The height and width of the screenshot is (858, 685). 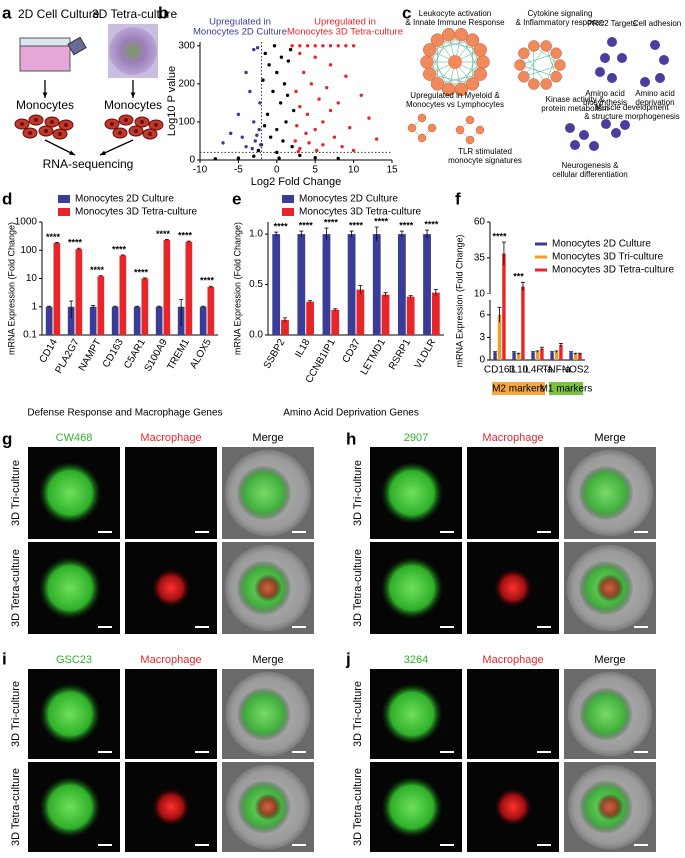 What do you see at coordinates (186, 84) in the screenshot?
I see `y-tick-label: 200` at bounding box center [186, 84].